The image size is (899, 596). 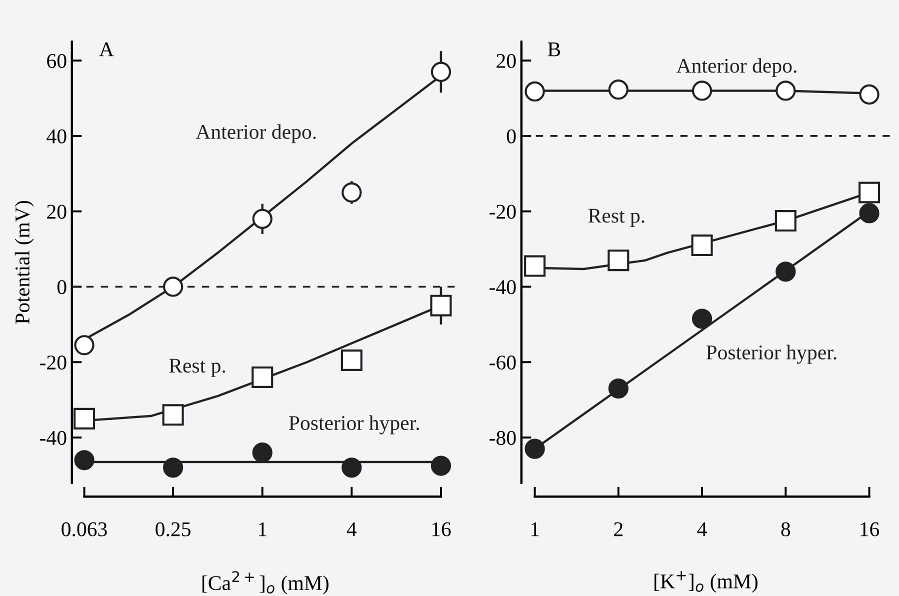 What do you see at coordinates (736, 68) in the screenshot?
I see `series-label: Anterior depo.` at bounding box center [736, 68].